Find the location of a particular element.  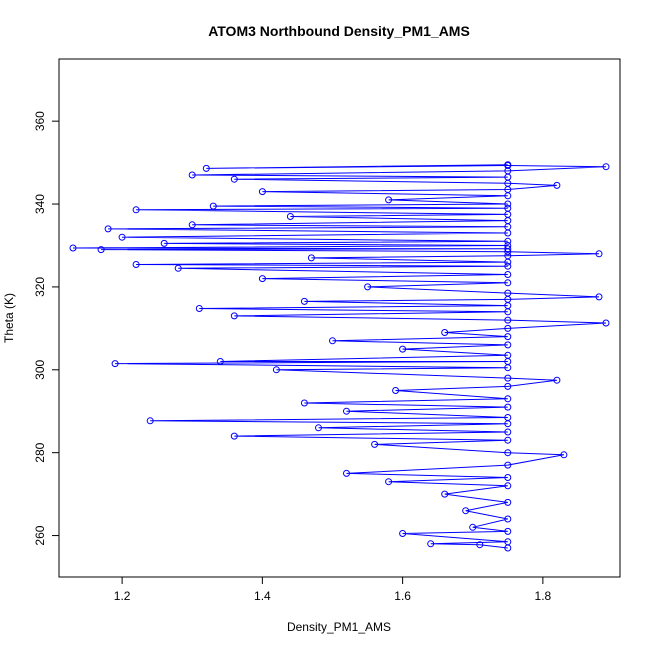

x-axis-title: Density_PM1_AMS is located at coordinates (339, 627).